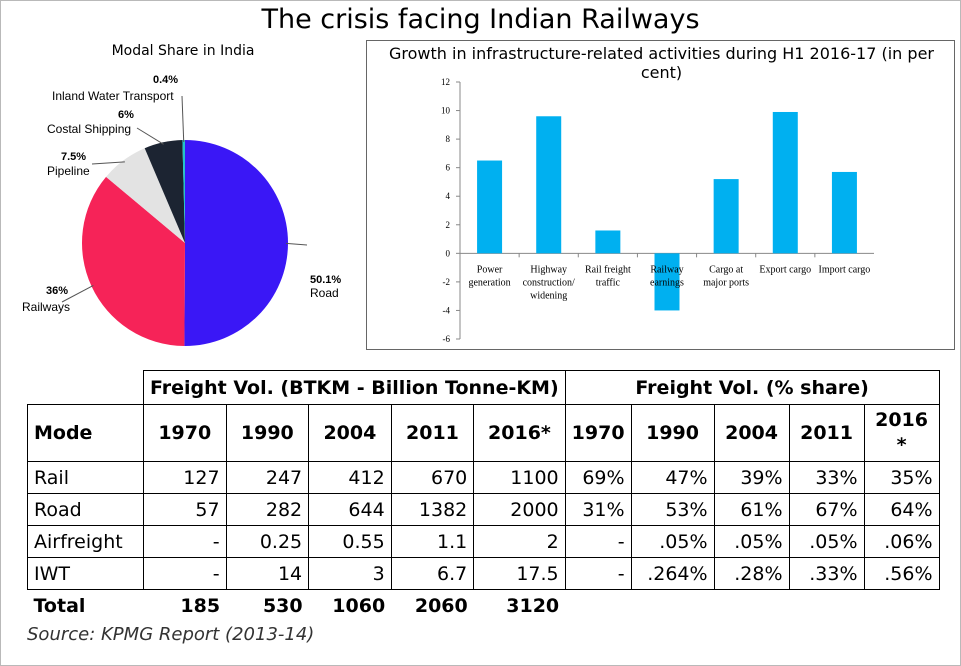  Describe the element at coordinates (432, 509) in the screenshot. I see `table-cell: 1382` at that location.